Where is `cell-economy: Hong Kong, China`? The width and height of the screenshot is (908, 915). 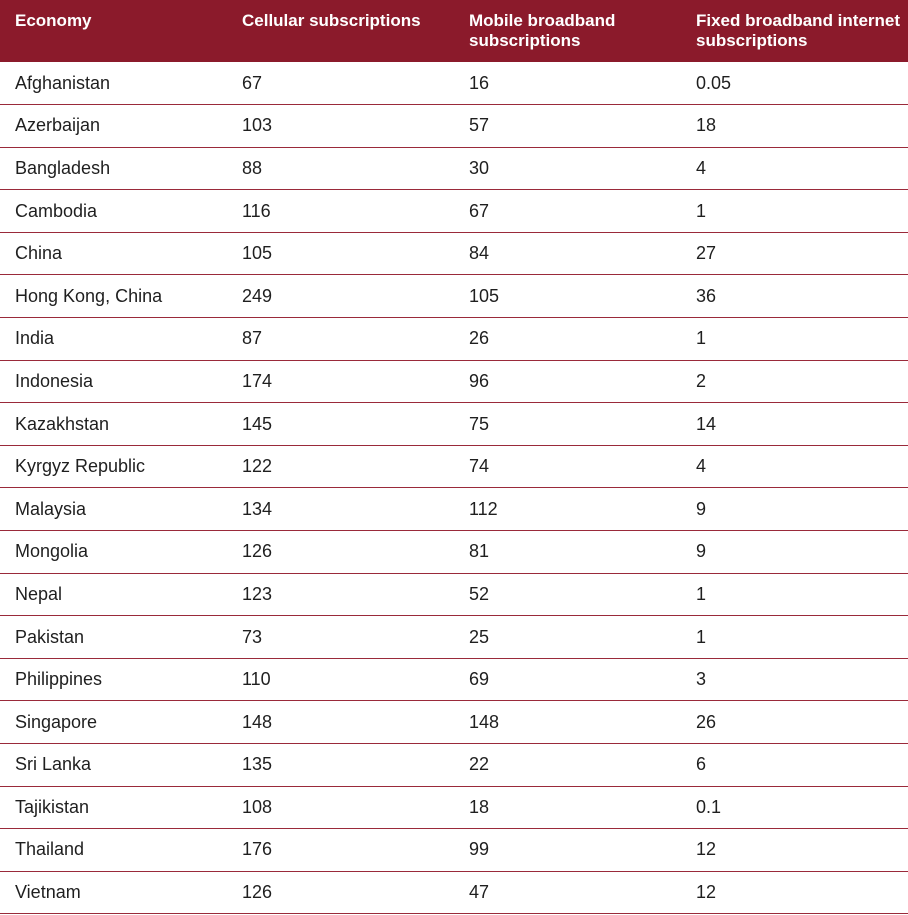 cell-economy: Hong Kong, China is located at coordinates (89, 295).